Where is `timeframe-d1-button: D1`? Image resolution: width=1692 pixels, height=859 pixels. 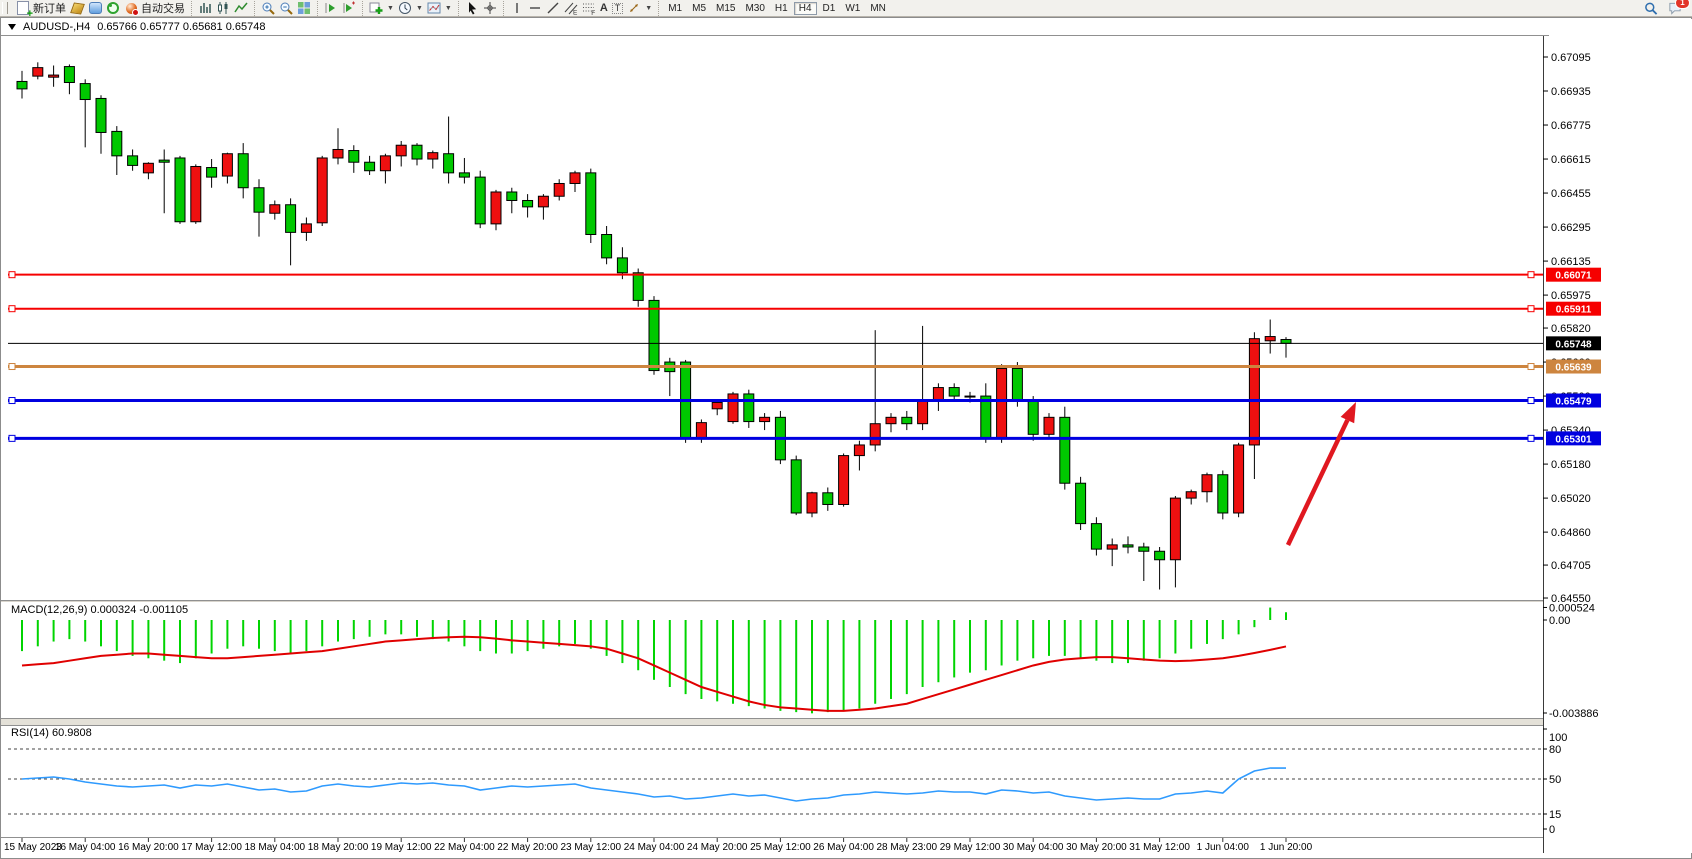
timeframe-d1-button: D1 is located at coordinates (829, 8).